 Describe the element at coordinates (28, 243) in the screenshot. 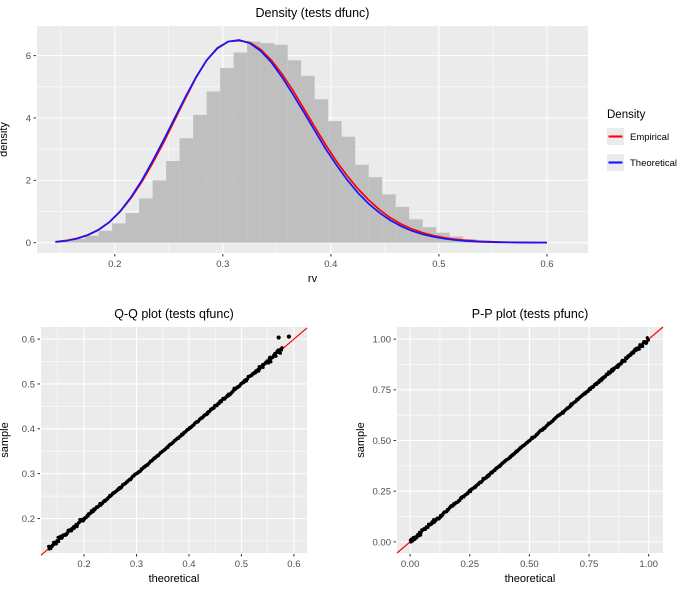

I see `y-tick-label: 0` at that location.